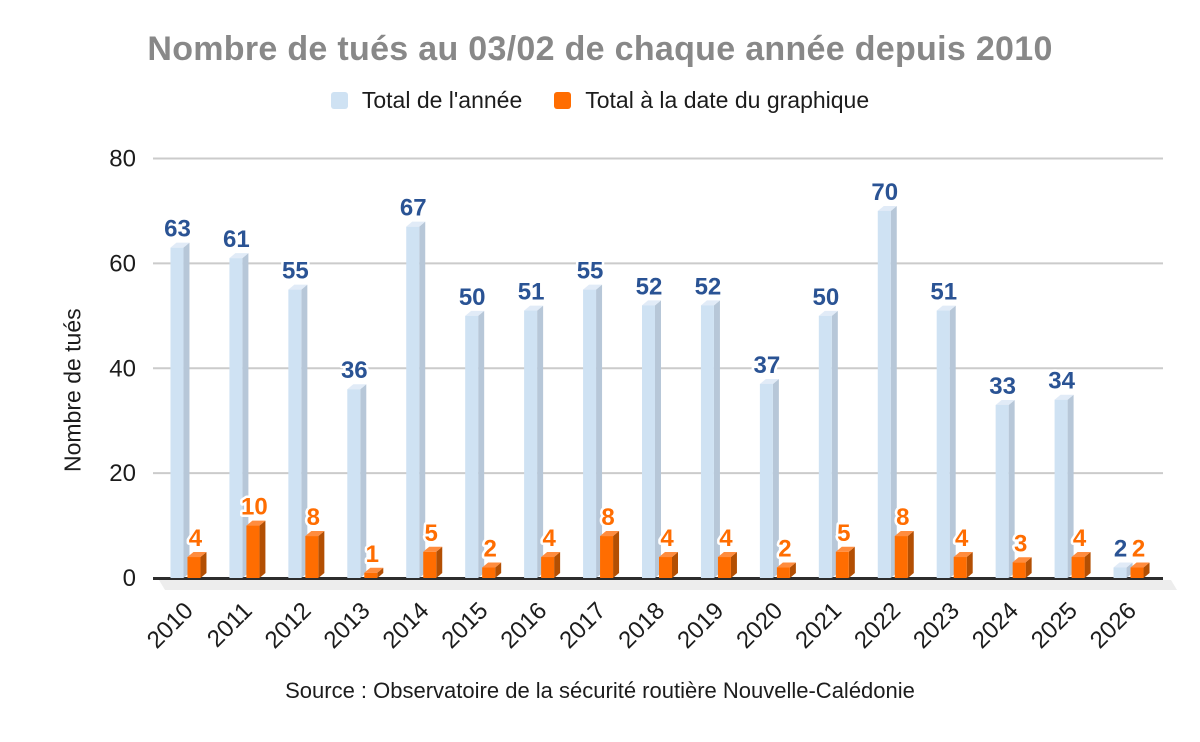 The width and height of the screenshot is (1200, 742). I want to click on bar-total-date-2018, so click(668, 565).